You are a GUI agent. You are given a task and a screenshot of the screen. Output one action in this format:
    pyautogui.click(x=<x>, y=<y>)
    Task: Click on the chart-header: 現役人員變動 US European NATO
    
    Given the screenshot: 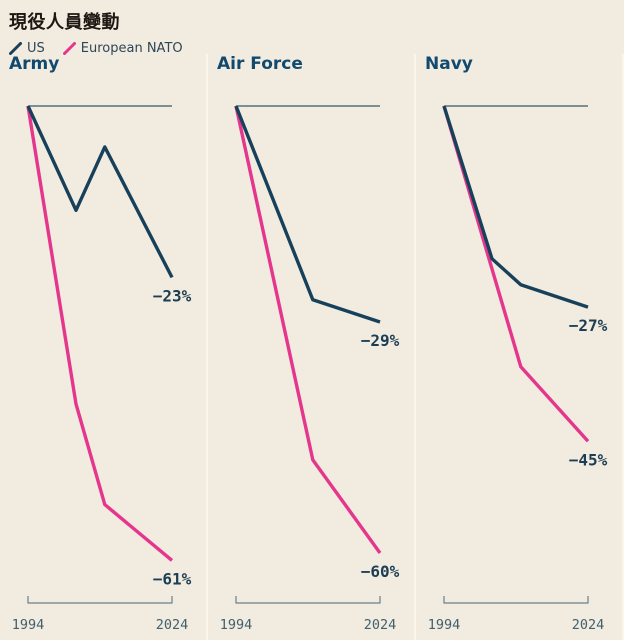 What is the action you would take?
    pyautogui.click(x=312, y=28)
    